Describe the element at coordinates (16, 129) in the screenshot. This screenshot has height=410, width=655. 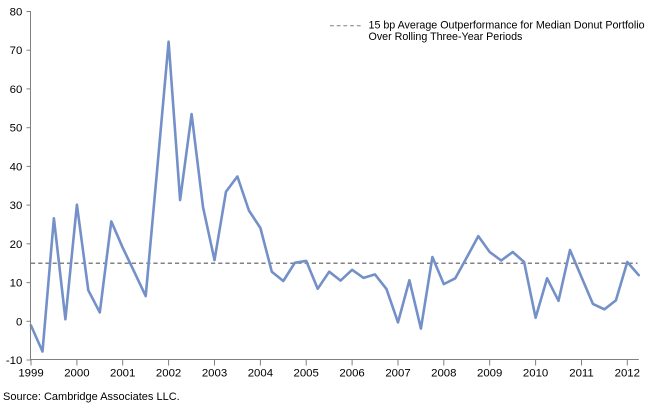
I see `svg-text: 50` at that location.